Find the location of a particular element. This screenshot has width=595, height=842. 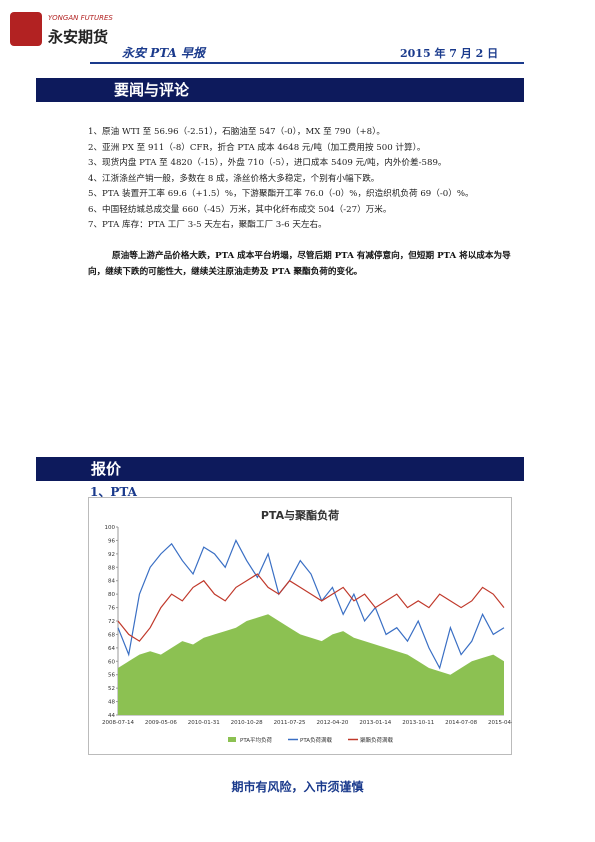

chart-title: PTA与聚酯负荷 is located at coordinates (300, 515).